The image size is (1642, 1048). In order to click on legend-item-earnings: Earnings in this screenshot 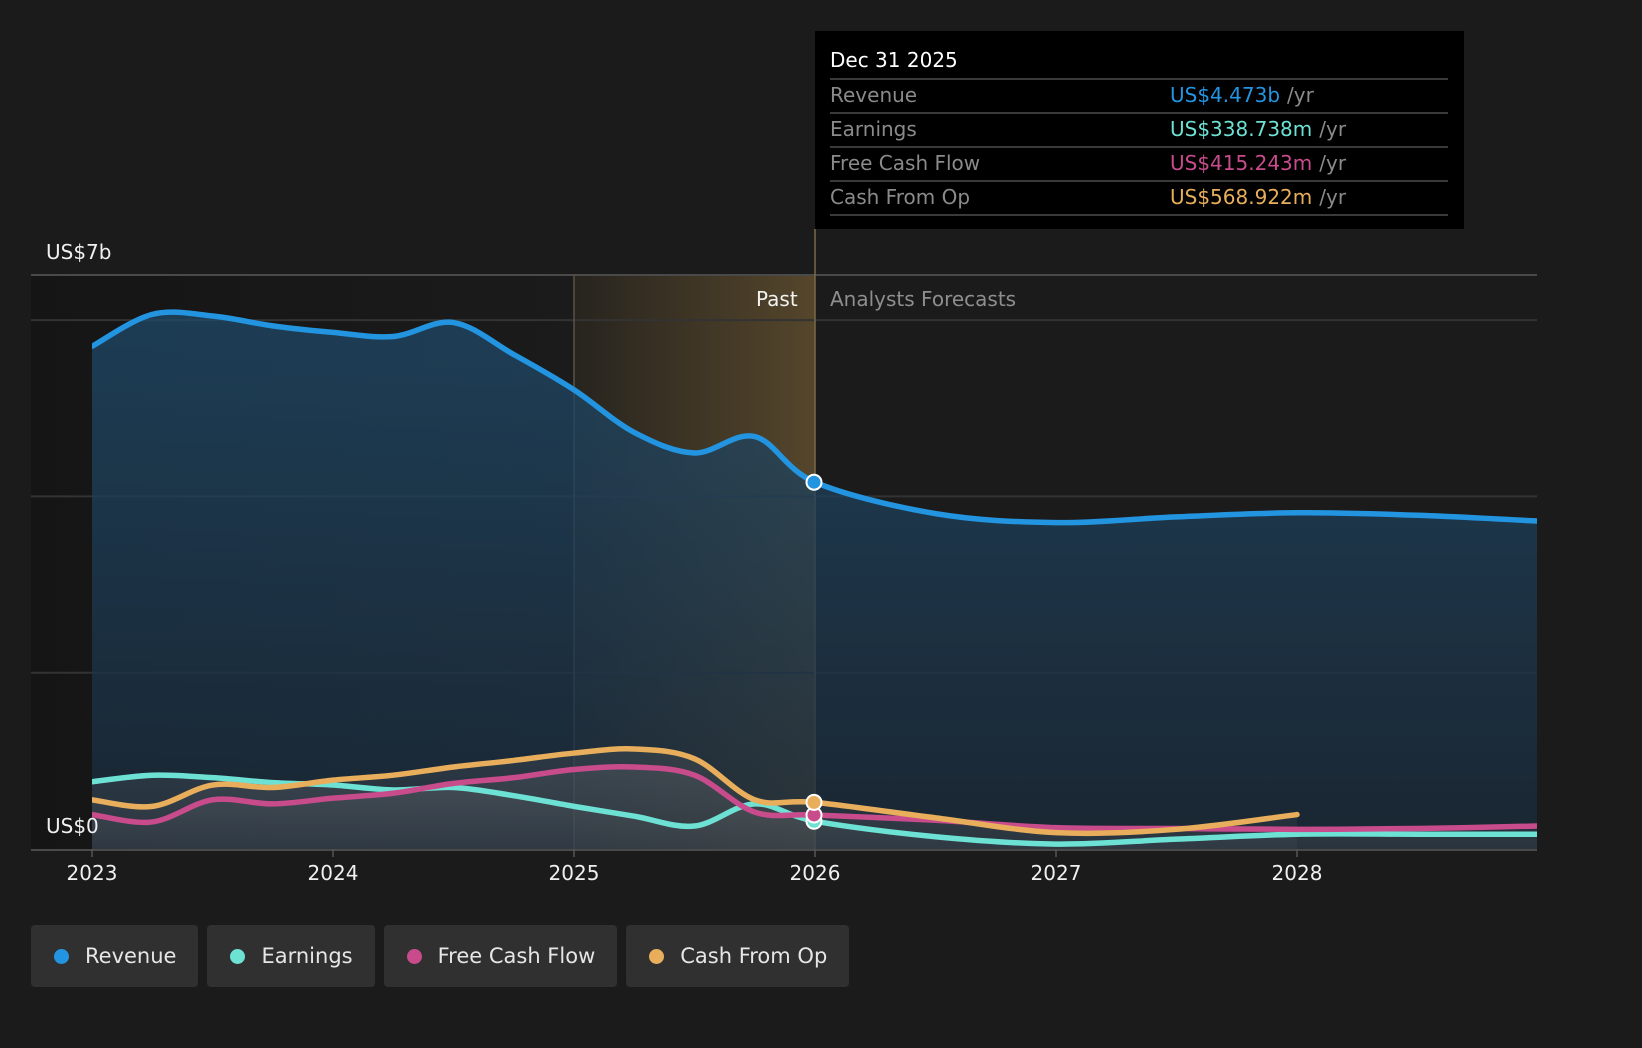, I will do `click(291, 956)`.